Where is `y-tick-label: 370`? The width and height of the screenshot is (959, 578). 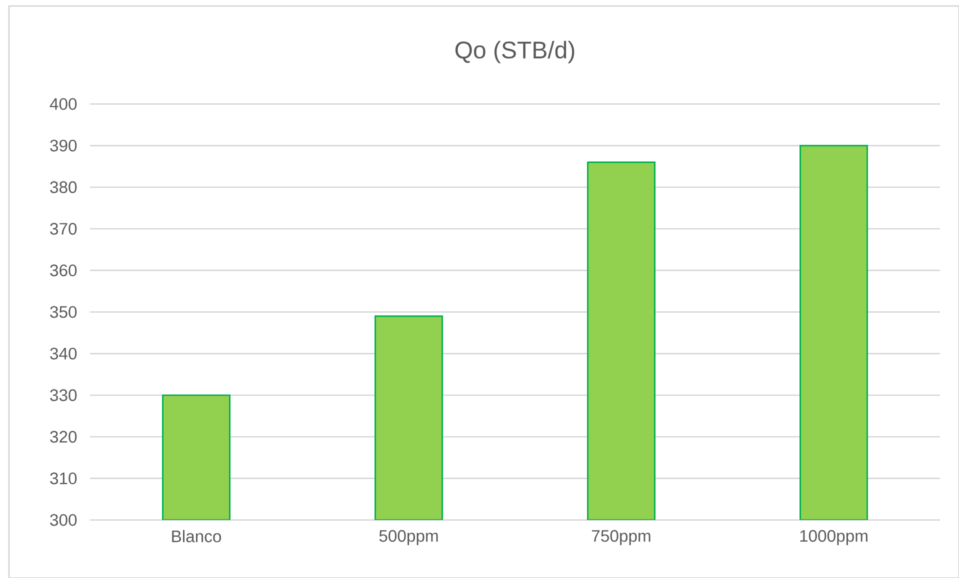 y-tick-label: 370 is located at coordinates (63, 228).